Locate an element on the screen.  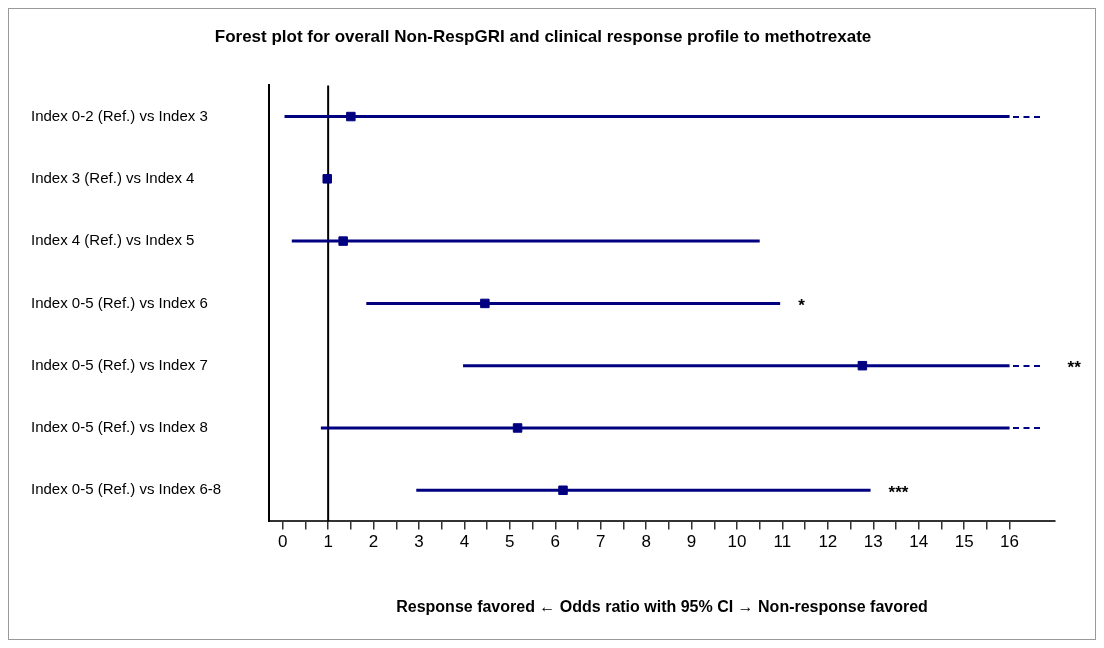
annotation: *** is located at coordinates (898, 492).